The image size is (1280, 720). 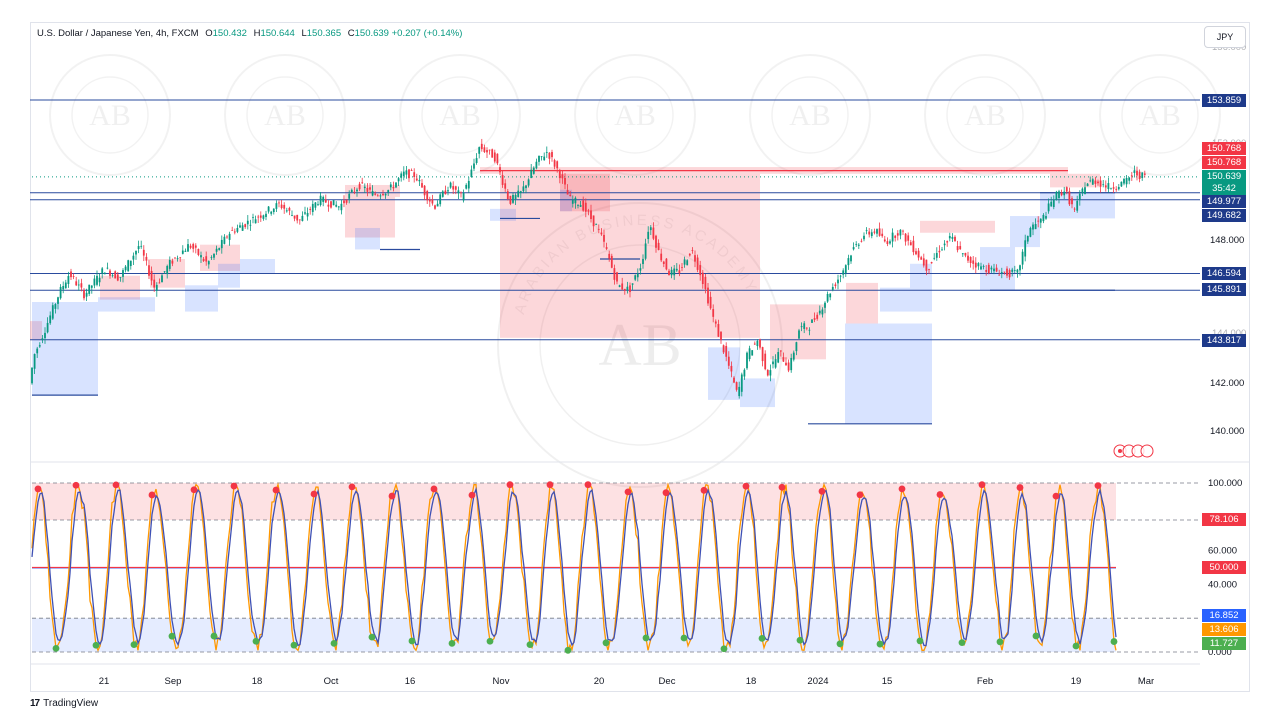 I want to click on close-value: 150.639, so click(x=371, y=33).